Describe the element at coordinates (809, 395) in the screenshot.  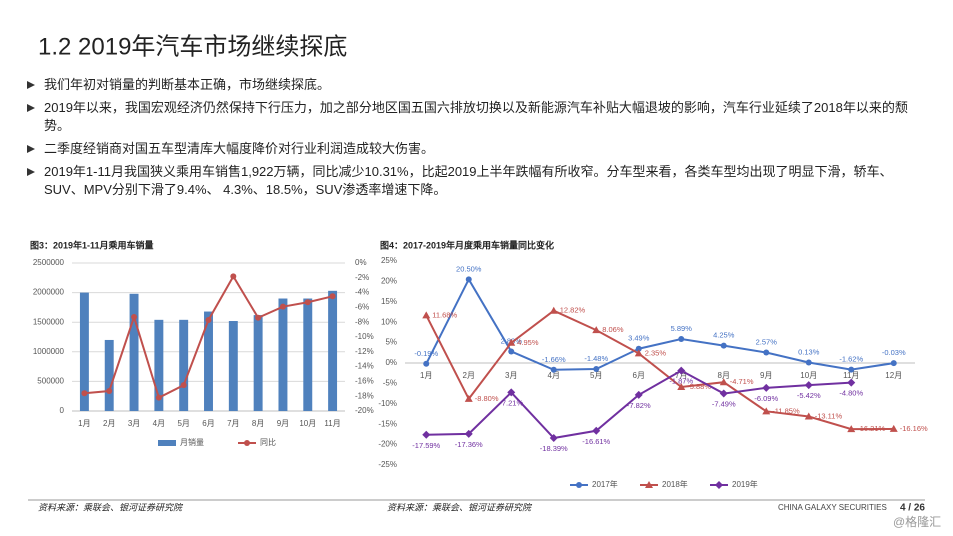
I see `data-label: -5.42%` at that location.